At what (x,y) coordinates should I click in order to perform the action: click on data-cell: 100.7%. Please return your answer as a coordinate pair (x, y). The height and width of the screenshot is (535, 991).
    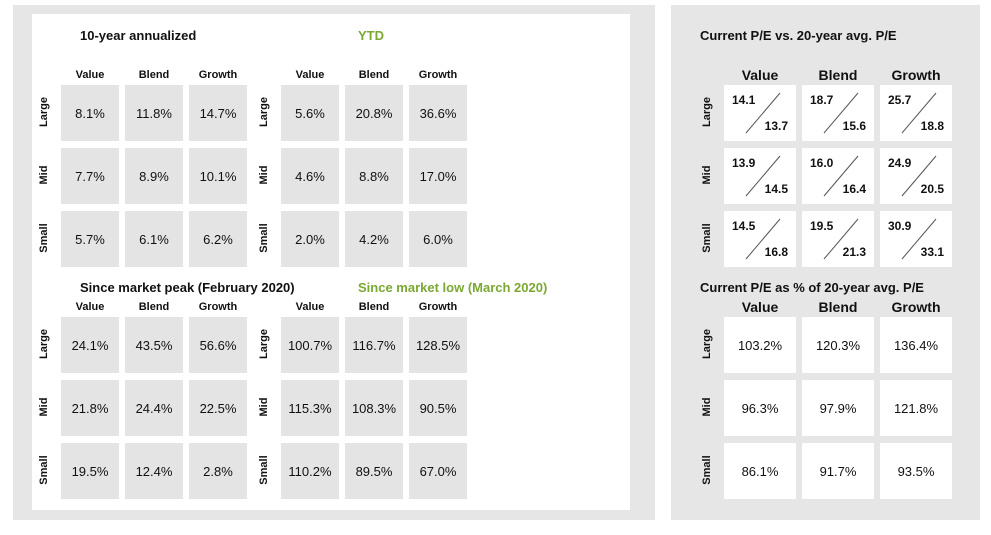
    Looking at the image, I should click on (310, 345).